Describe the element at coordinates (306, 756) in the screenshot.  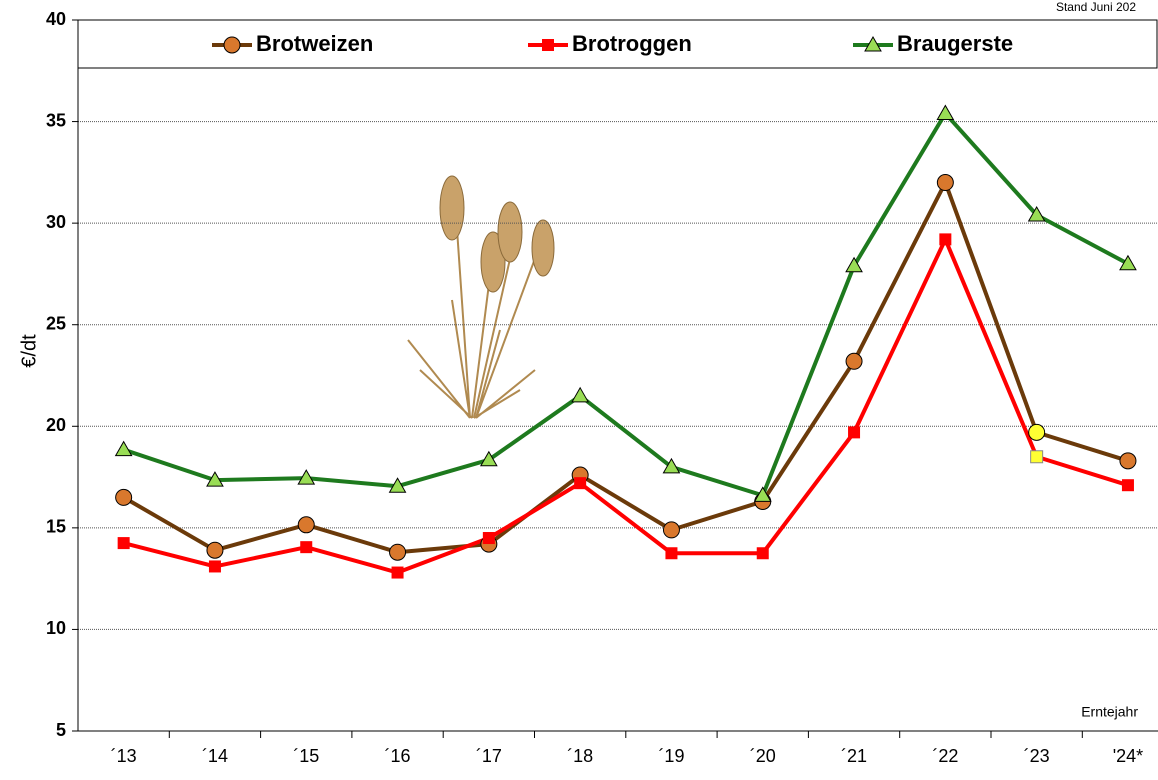
I see `x-tick-label: ´15` at that location.